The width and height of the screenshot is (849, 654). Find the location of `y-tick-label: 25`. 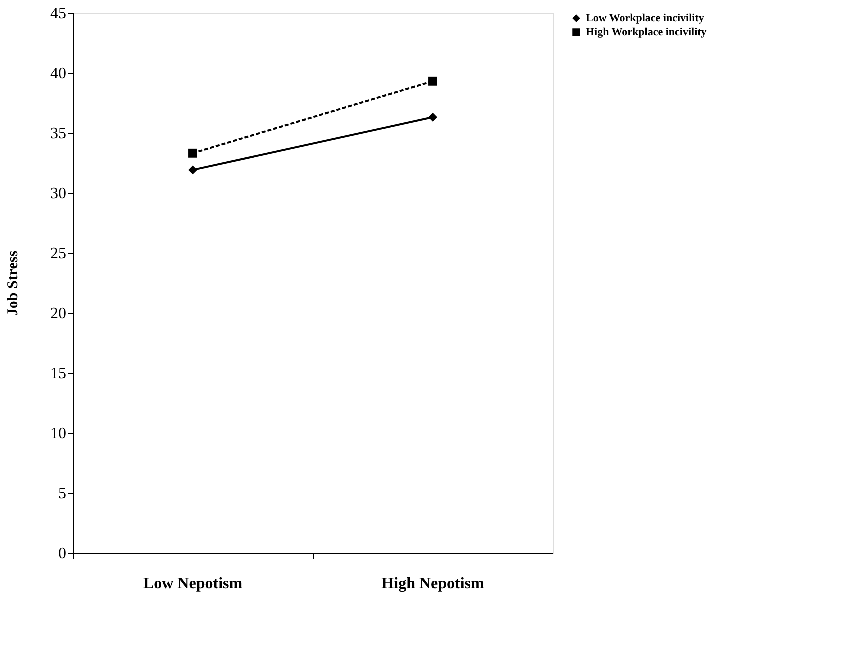

y-tick-label: 25 is located at coordinates (58, 254).